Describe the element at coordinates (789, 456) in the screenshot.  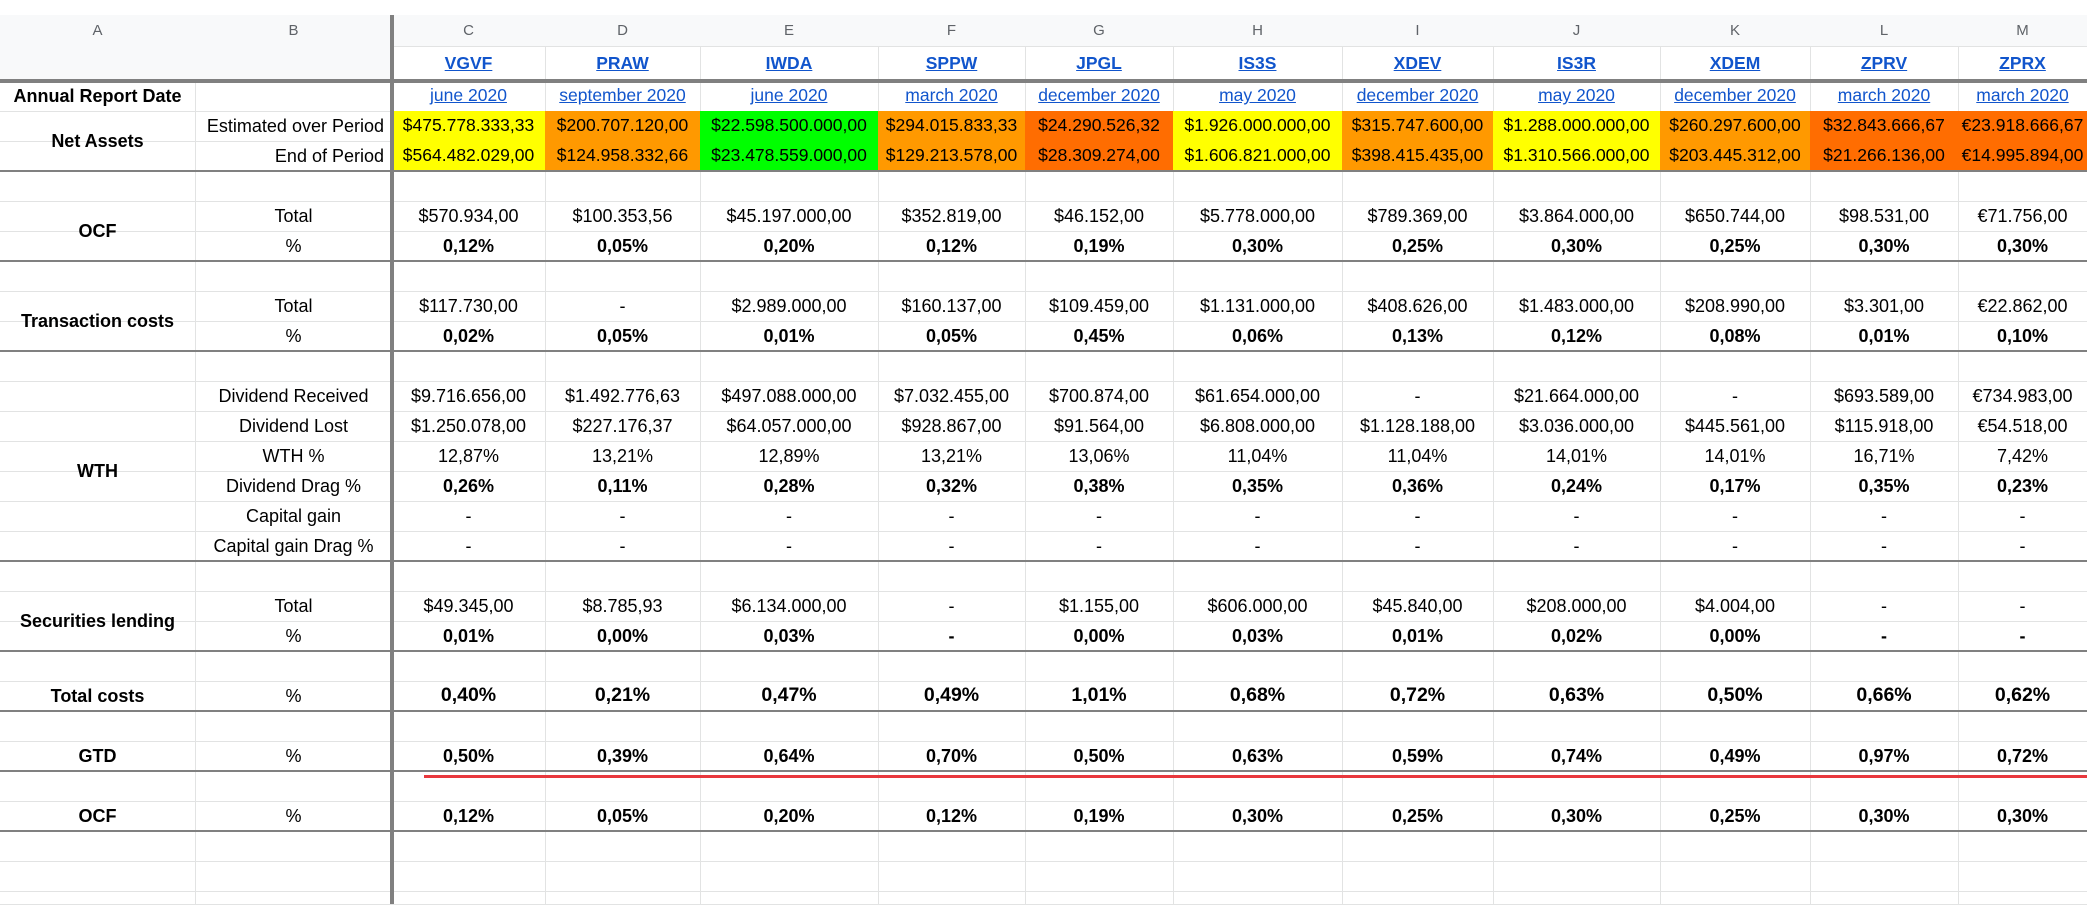
I see `wth-cell: 12,89%` at that location.